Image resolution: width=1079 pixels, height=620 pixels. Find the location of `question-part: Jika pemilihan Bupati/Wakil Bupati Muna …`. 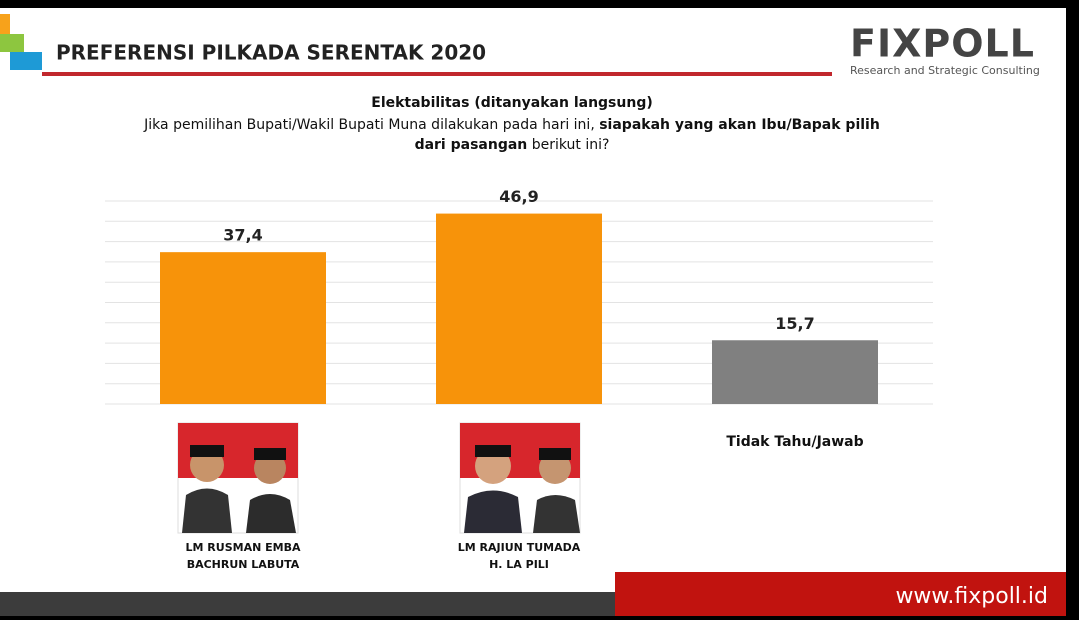

question-part: Jika pemilihan Bupati/Wakil Bupati Muna … is located at coordinates (371, 125).